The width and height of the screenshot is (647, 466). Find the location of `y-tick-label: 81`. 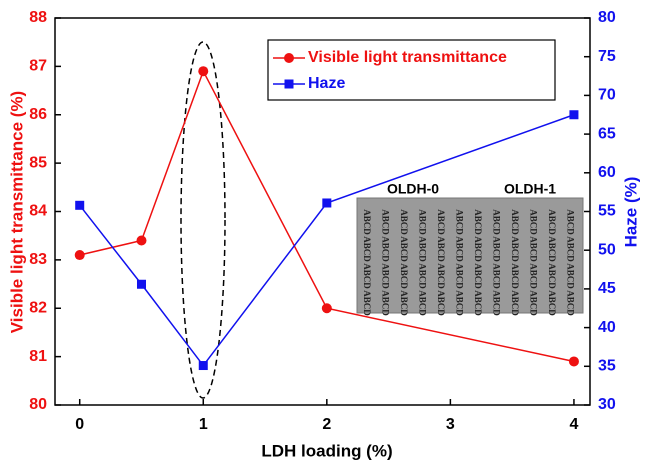

y-tick-label: 81 is located at coordinates (38, 356).